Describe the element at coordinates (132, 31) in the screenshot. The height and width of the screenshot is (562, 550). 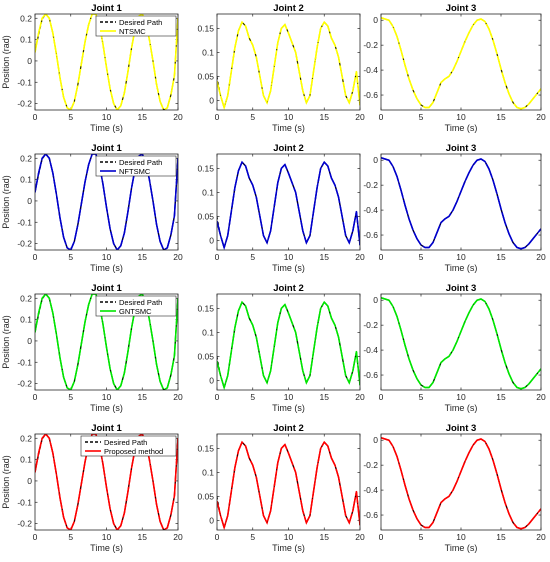
I see `legend-series-label: NTSMC` at that location.